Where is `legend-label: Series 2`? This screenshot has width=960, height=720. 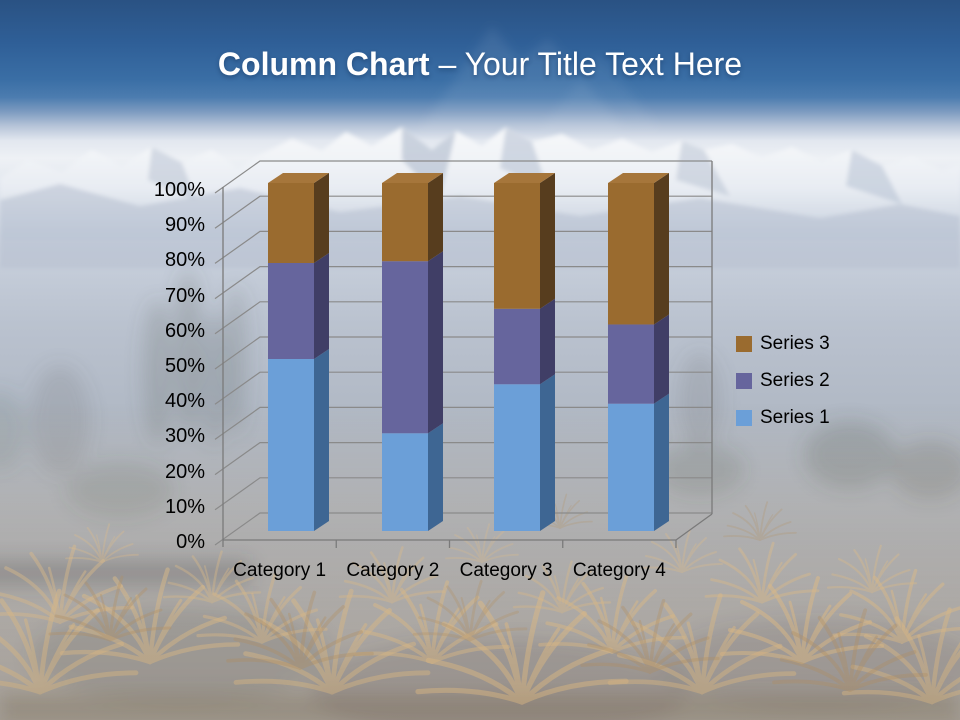 legend-label: Series 2 is located at coordinates (795, 380).